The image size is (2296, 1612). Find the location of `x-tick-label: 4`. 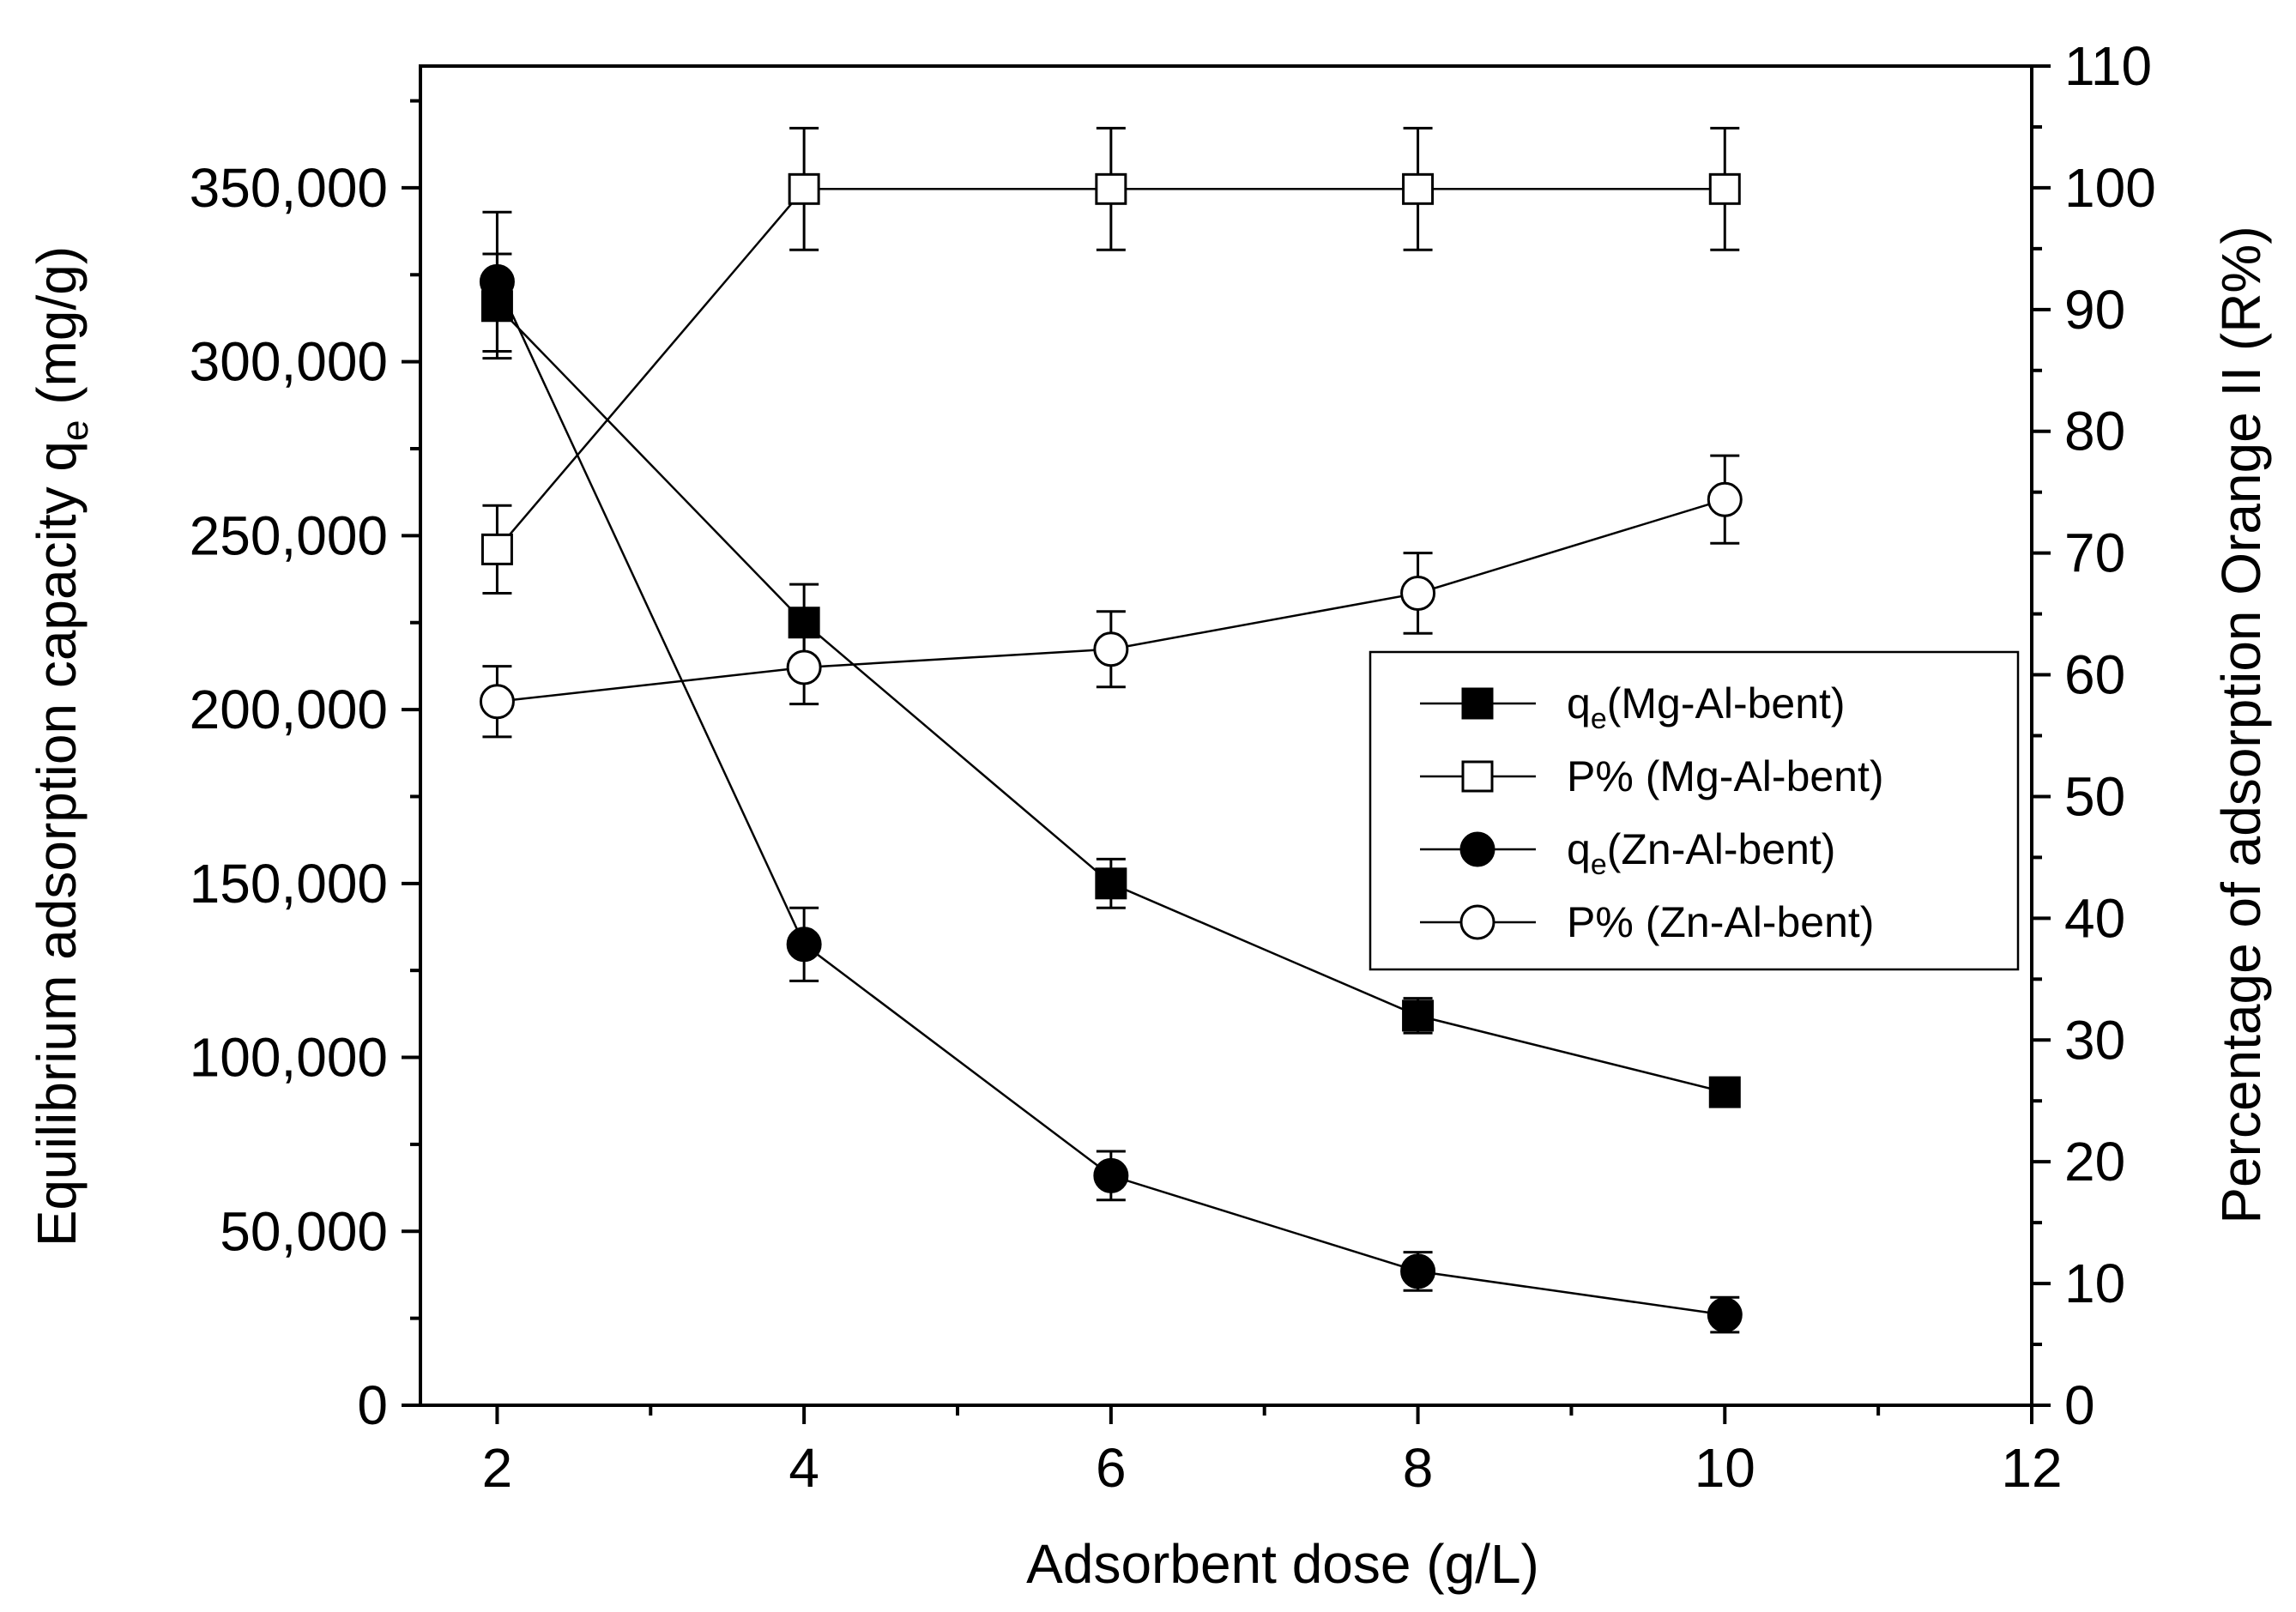

x-tick-label: 4 is located at coordinates (804, 1468).